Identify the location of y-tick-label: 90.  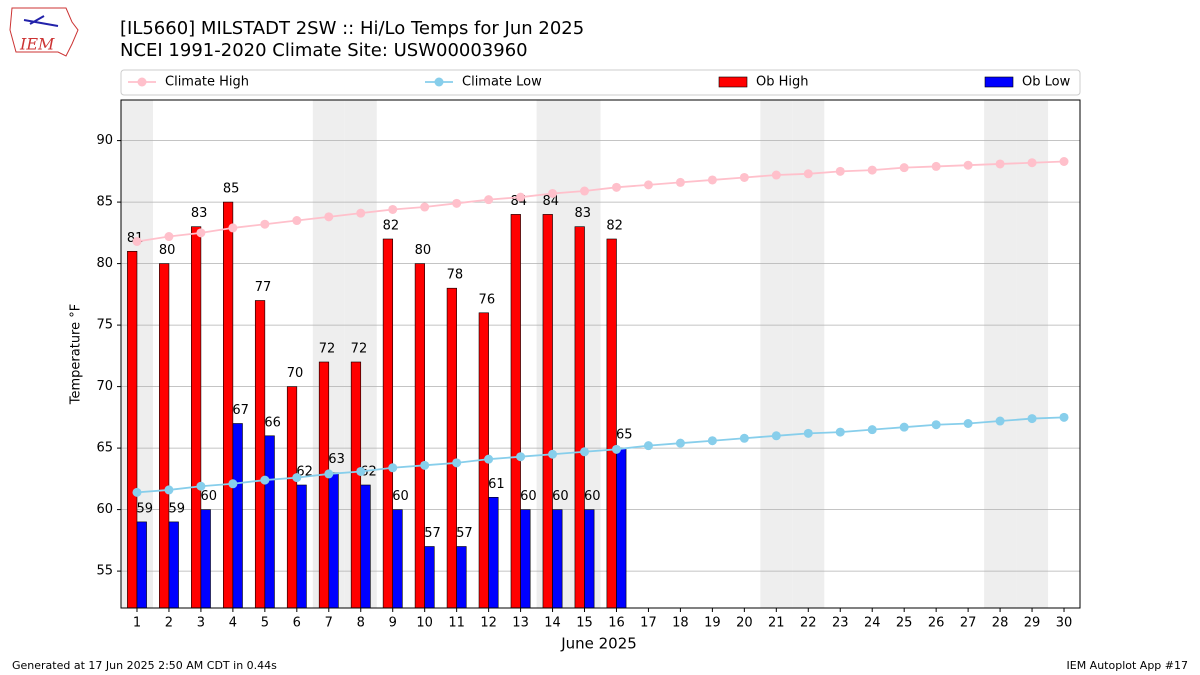
(104, 140).